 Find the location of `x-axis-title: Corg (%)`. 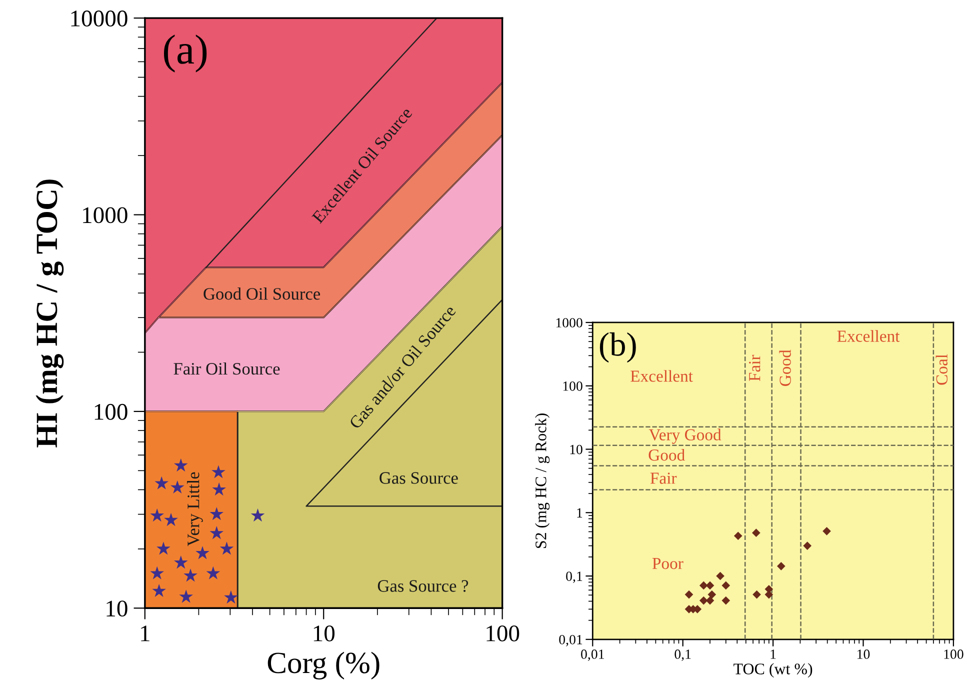

x-axis-title: Corg (%) is located at coordinates (324, 666).